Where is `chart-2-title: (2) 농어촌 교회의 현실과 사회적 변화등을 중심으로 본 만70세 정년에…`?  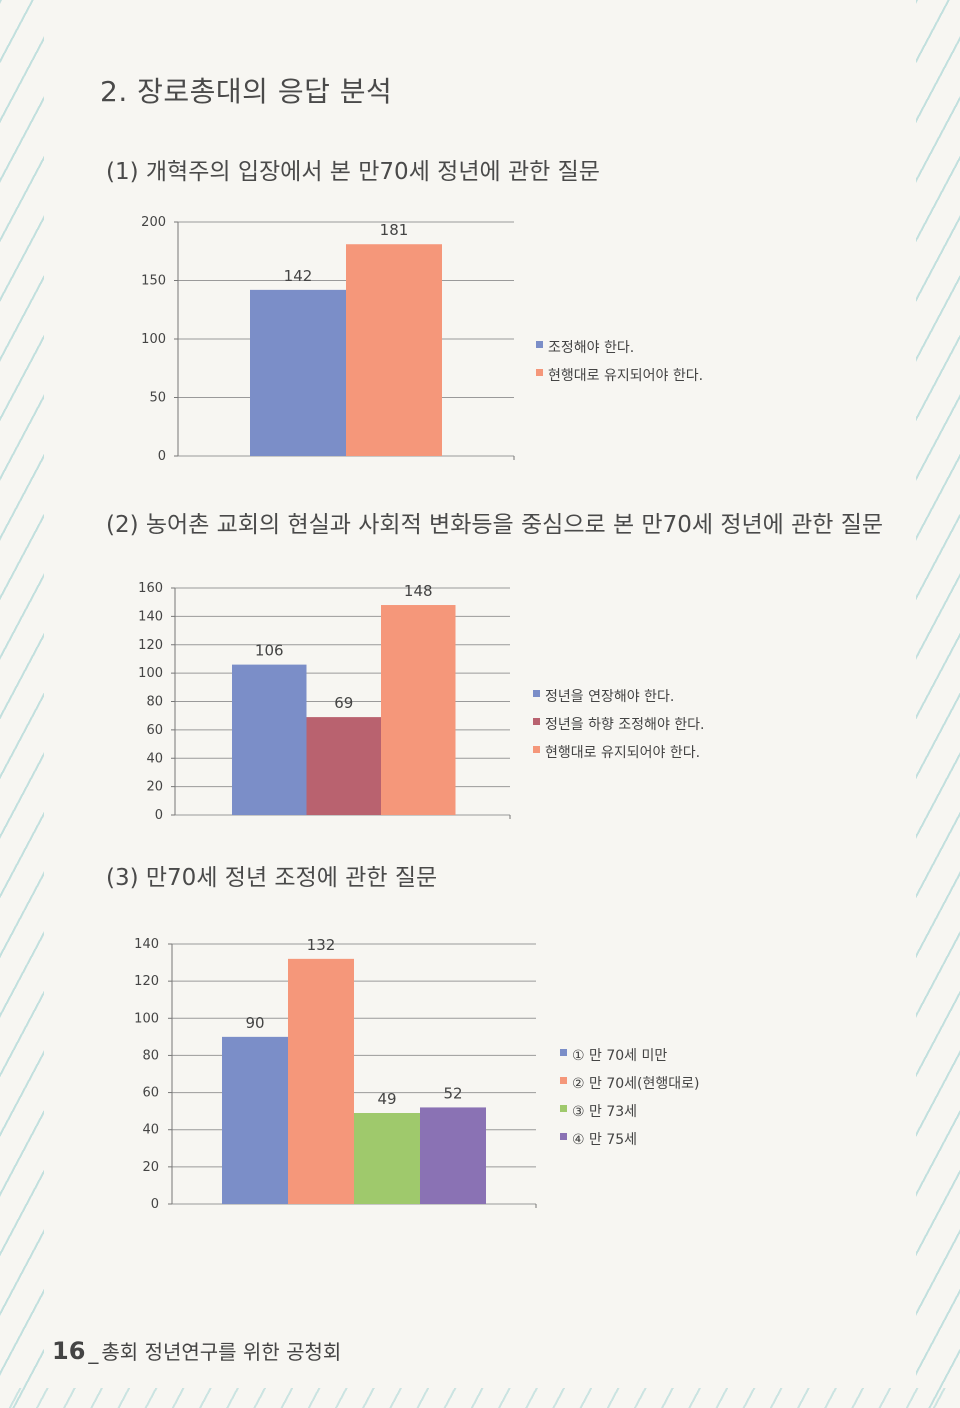 chart-2-title: (2) 농어촌 교회의 현실과 사회적 변화등을 중심으로 본 만70세 정년에… is located at coordinates (495, 525).